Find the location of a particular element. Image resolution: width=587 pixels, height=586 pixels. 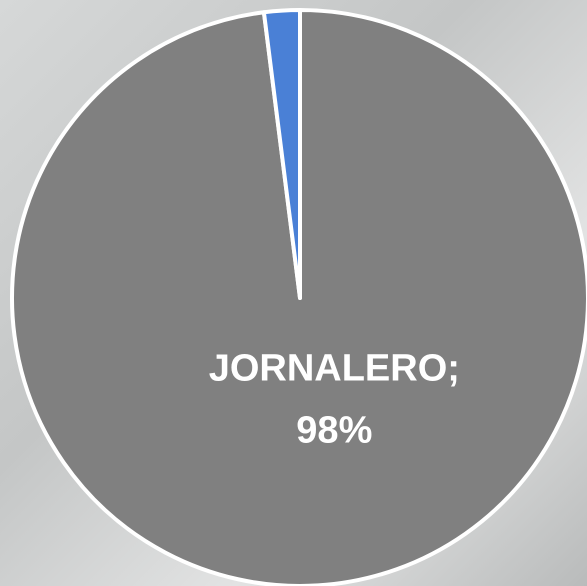

value-label: 98% is located at coordinates (334, 431).